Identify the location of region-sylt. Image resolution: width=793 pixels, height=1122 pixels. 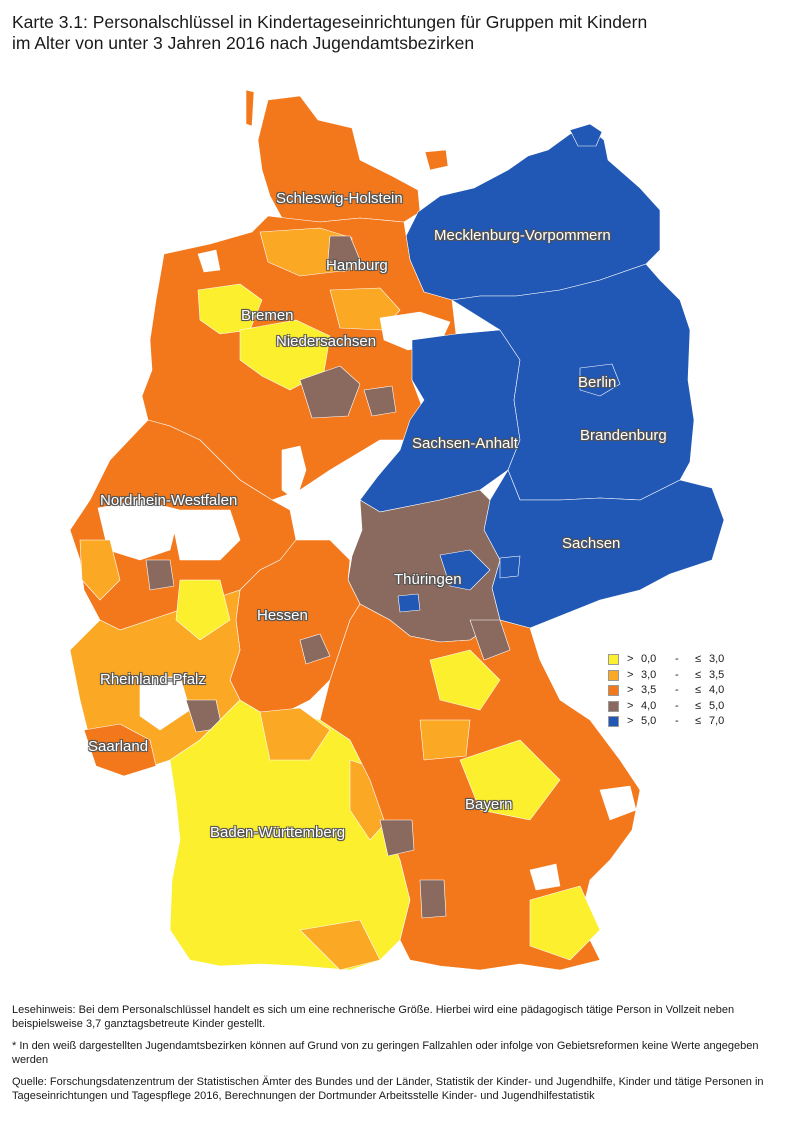
(250, 108).